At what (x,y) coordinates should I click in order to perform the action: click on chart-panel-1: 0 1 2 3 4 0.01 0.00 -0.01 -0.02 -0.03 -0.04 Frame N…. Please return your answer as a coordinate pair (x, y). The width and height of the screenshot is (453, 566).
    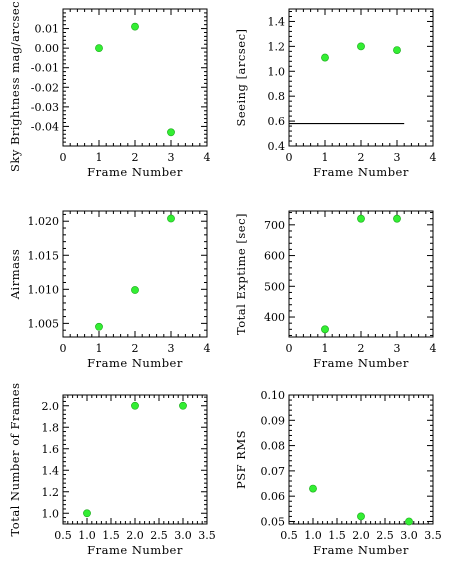
    Looking at the image, I should click on (109, 89).